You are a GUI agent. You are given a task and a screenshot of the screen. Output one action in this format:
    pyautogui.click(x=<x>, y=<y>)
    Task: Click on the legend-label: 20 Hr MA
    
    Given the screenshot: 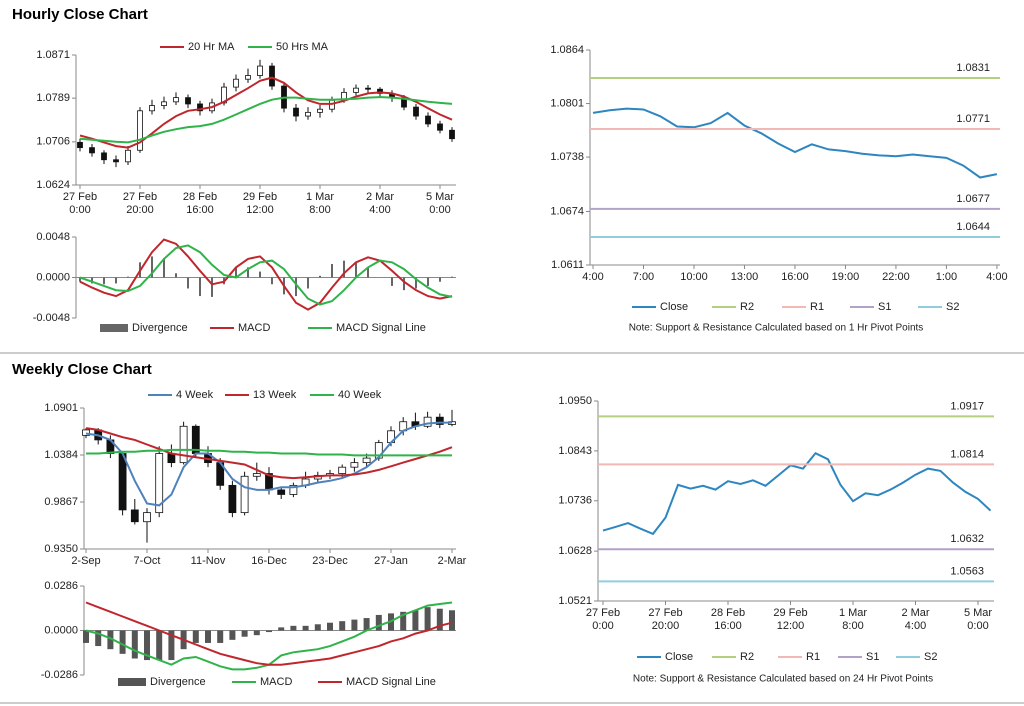 What is the action you would take?
    pyautogui.click(x=211, y=47)
    